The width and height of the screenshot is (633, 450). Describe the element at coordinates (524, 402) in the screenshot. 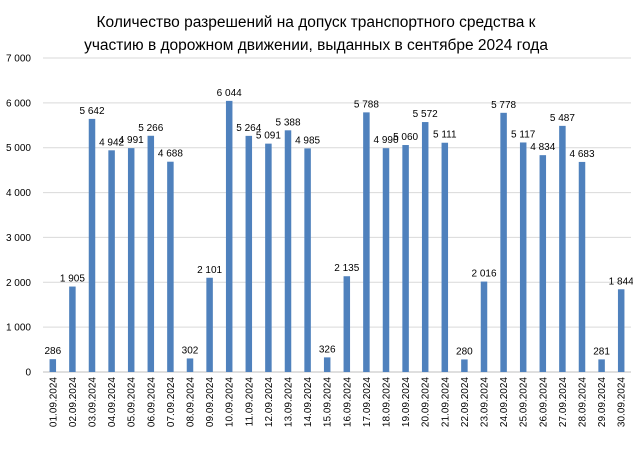

I see `x-tick-label: 25.09.2024` at that location.